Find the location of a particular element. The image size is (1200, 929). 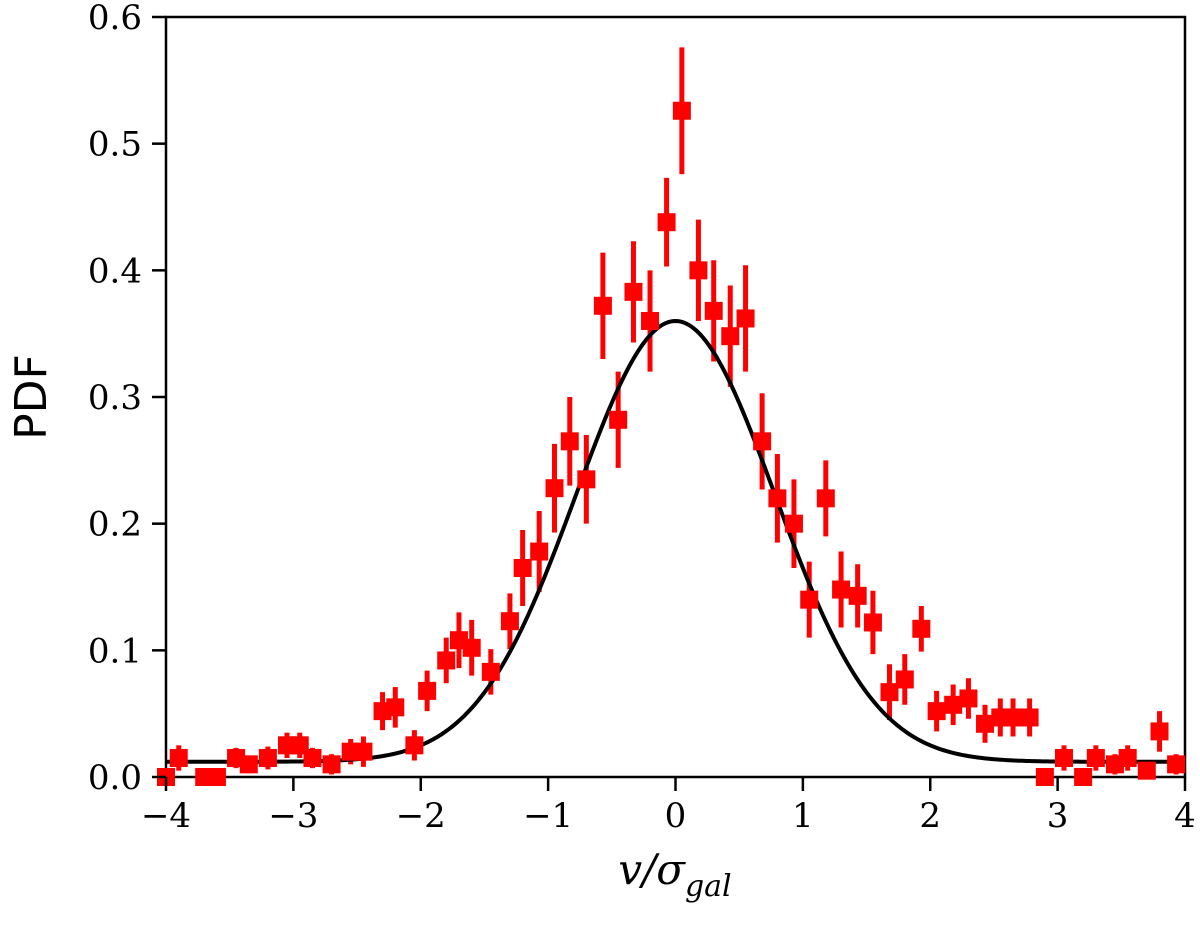

x-tick-label: 2 is located at coordinates (930, 816).